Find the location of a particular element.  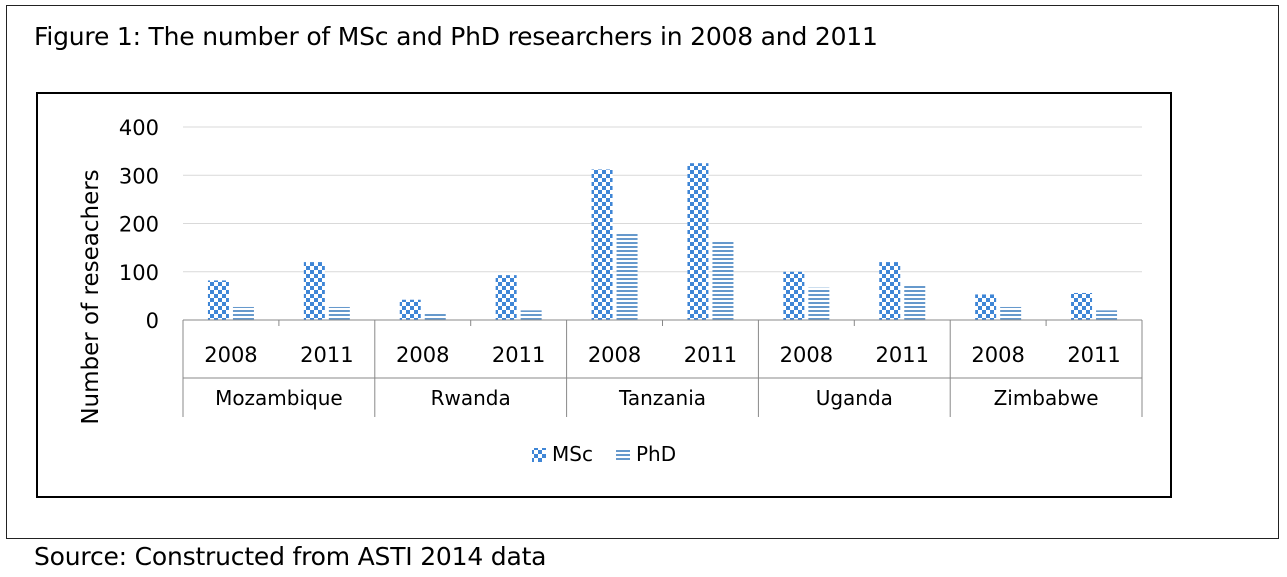

x-country-label: Tanzania is located at coordinates (662, 398).